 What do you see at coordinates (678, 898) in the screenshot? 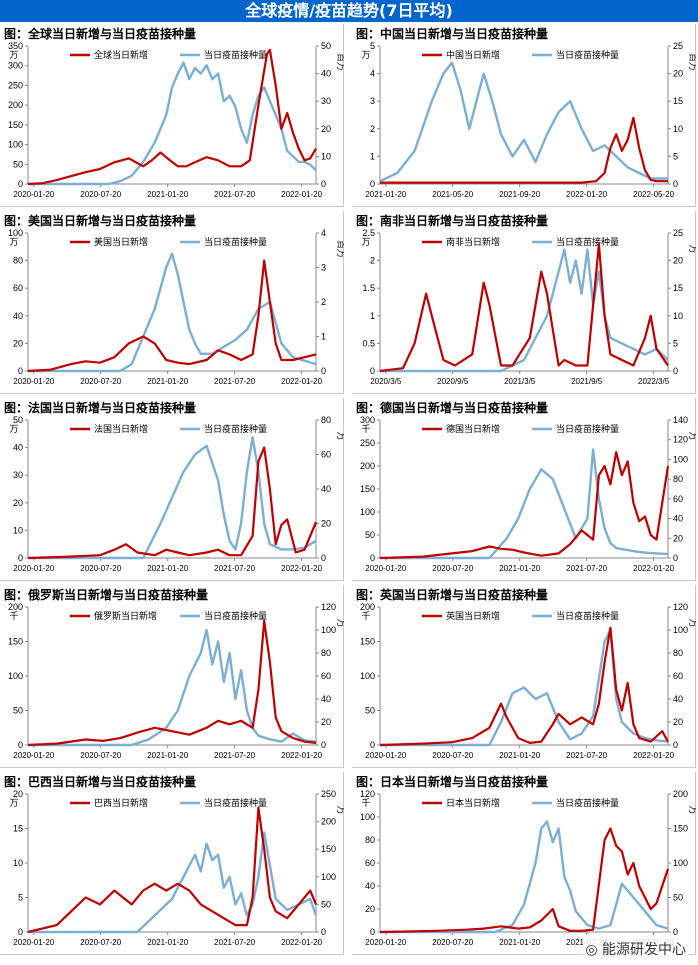
I see `y-tick-label-right: 50` at bounding box center [678, 898].